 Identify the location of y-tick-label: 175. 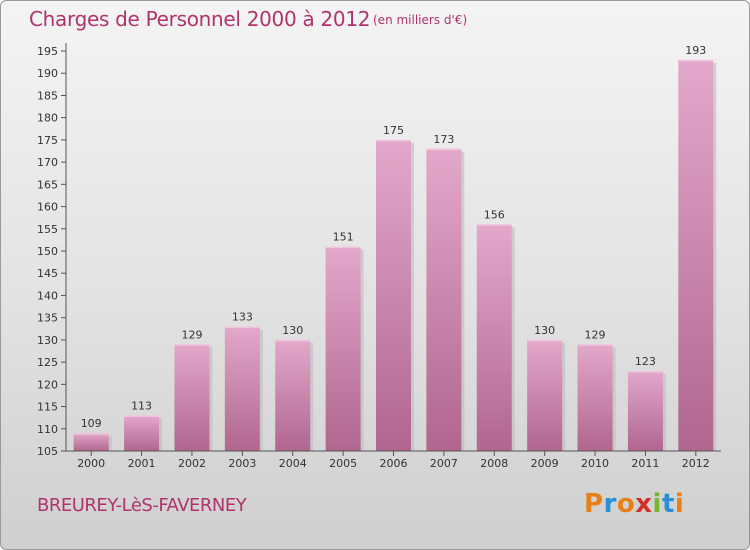
(47, 140).